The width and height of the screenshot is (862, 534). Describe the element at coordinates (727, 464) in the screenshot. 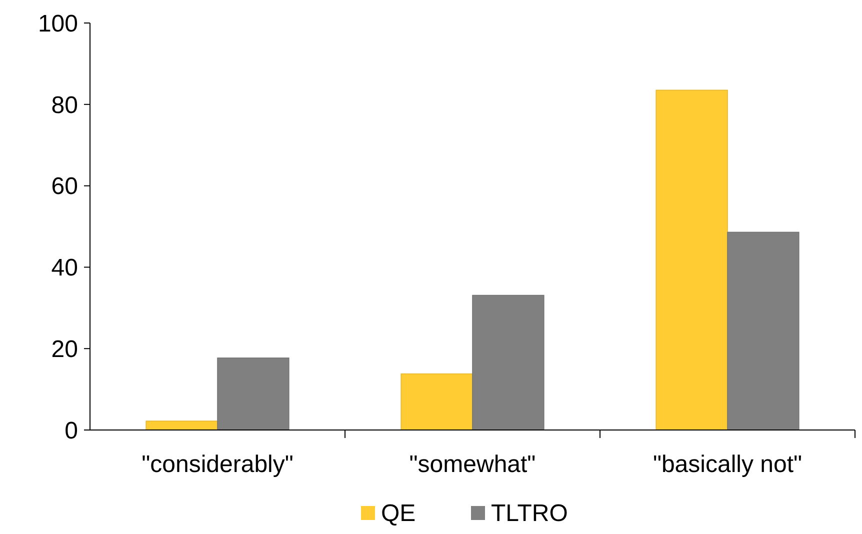

I see `x-tick-label: "basically not"` at that location.